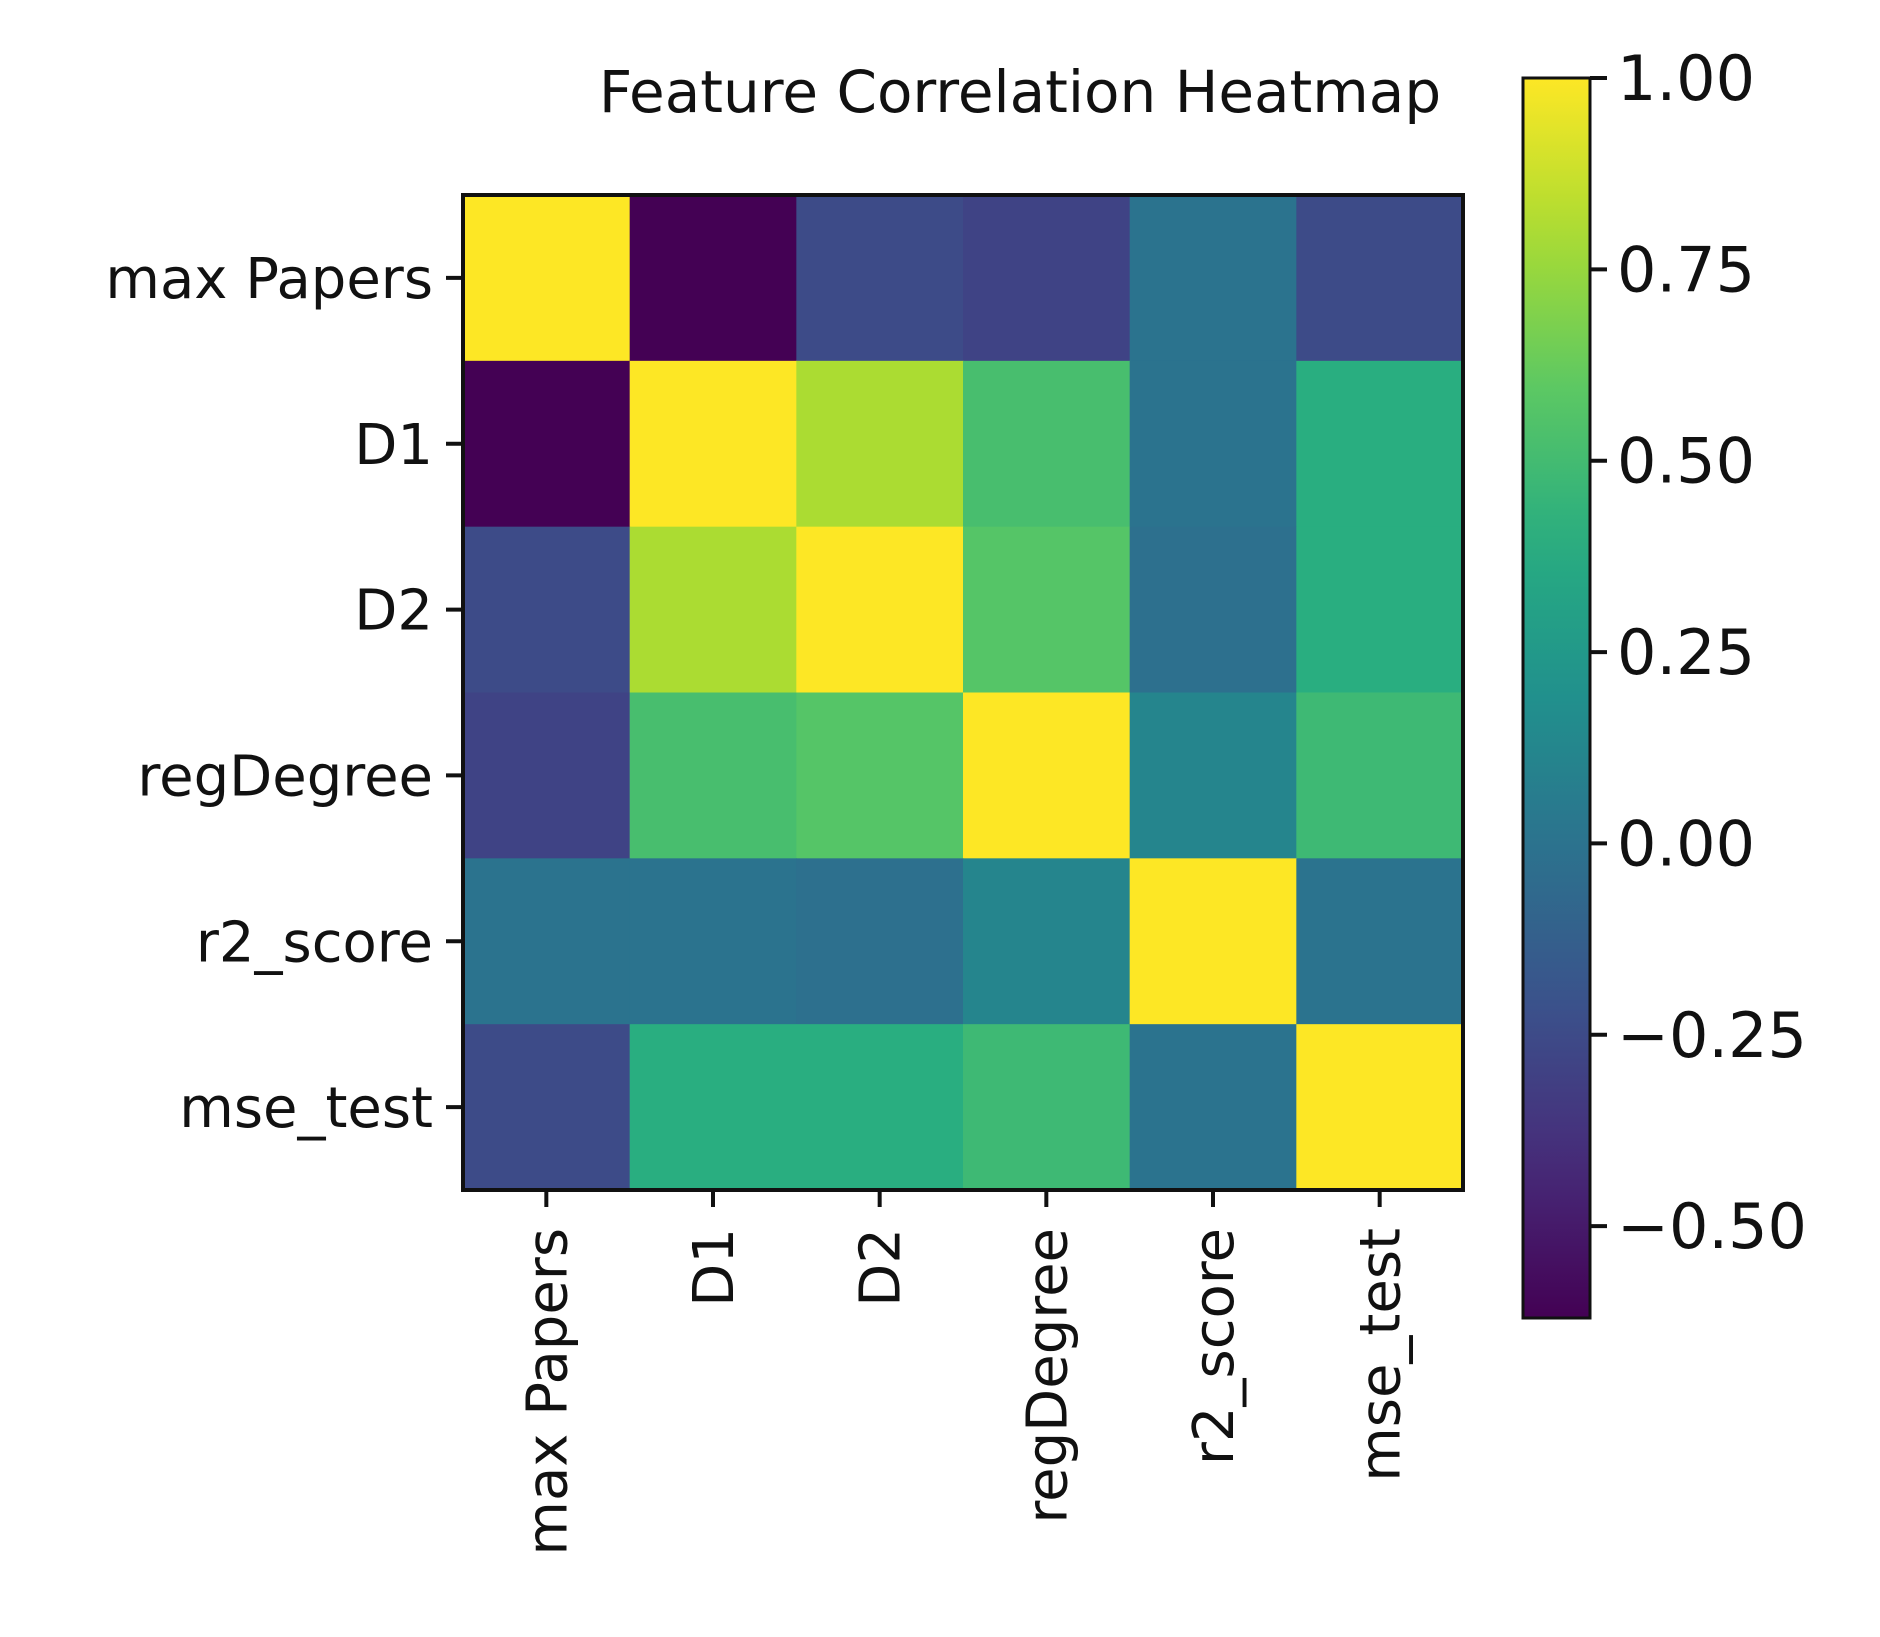  I want to click on chart-title: Feature Correlation Heatmap, so click(1020, 92).